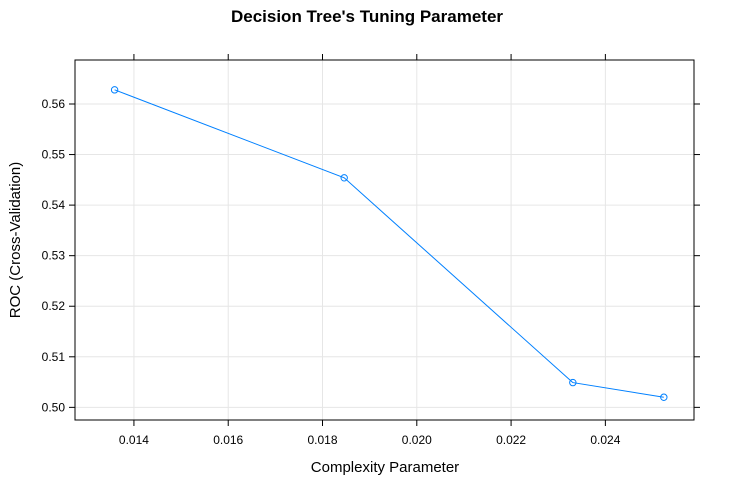 This screenshot has height=488, width=735. Describe the element at coordinates (54, 155) in the screenshot. I see `y-tick-label: 0.55` at that location.